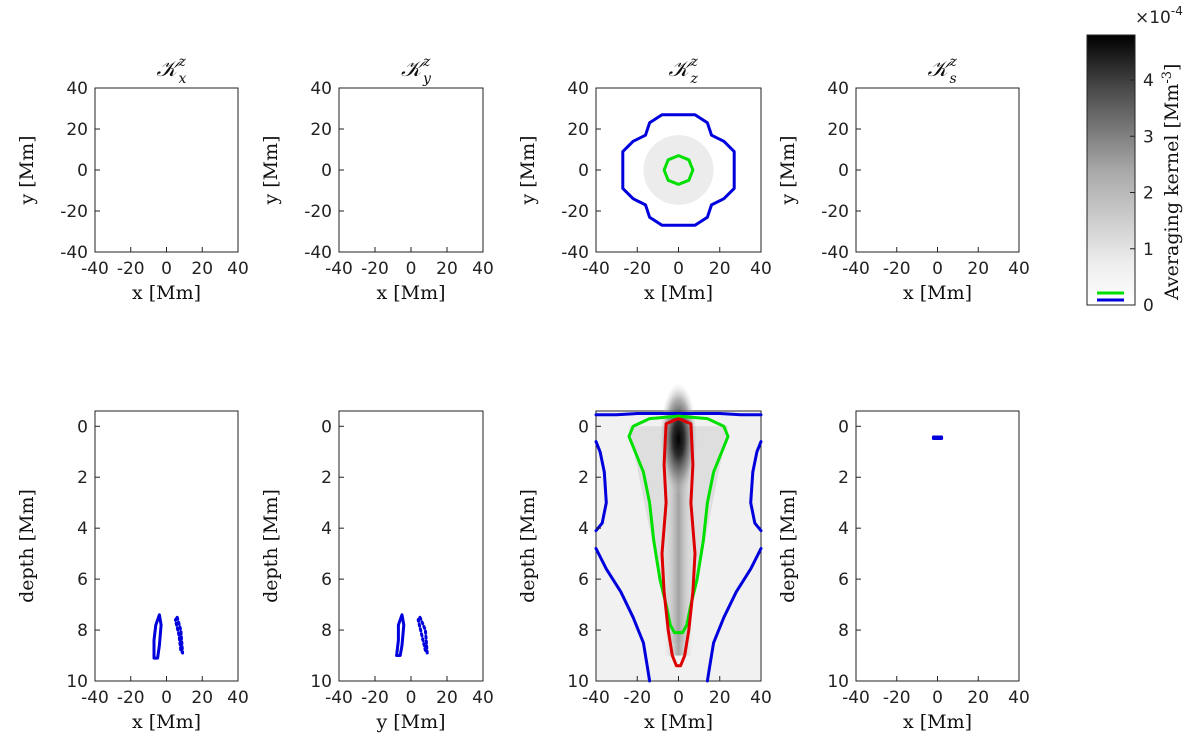 Image resolution: width=1200 pixels, height=745 pixels. Describe the element at coordinates (678, 439) in the screenshot. I see `kernel-core` at that location.